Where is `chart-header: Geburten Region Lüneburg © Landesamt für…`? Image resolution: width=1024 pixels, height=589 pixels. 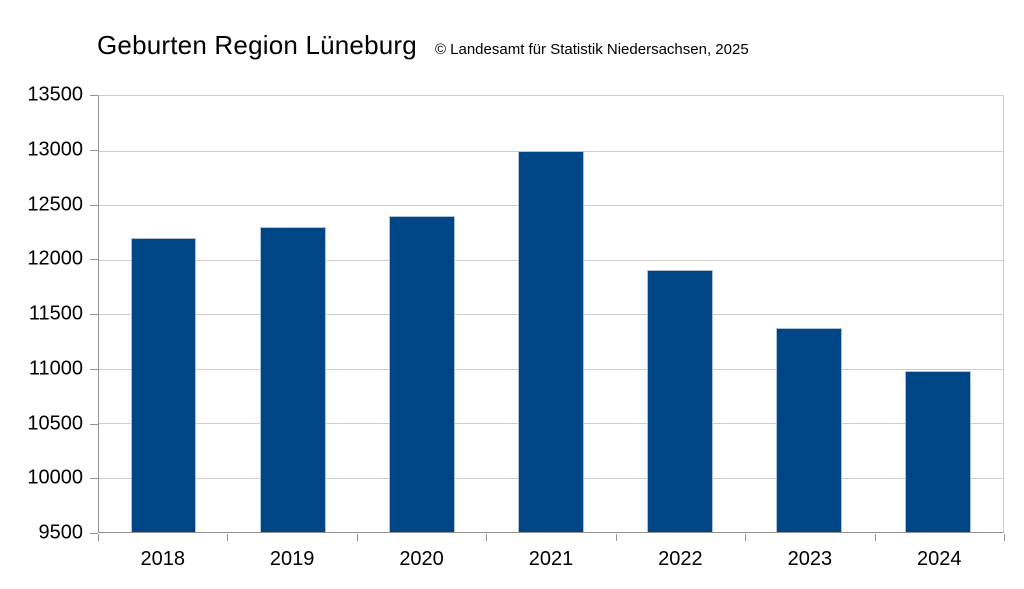
chart-header: Geburten Region Lüneburg © Landesamt für… is located at coordinates (423, 45).